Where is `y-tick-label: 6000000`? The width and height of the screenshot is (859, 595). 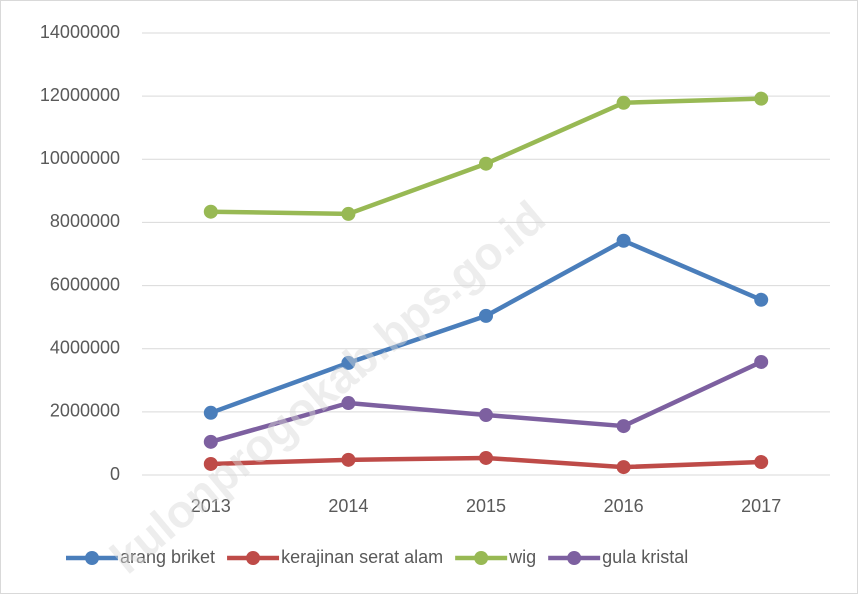 y-tick-label: 6000000 is located at coordinates (85, 284).